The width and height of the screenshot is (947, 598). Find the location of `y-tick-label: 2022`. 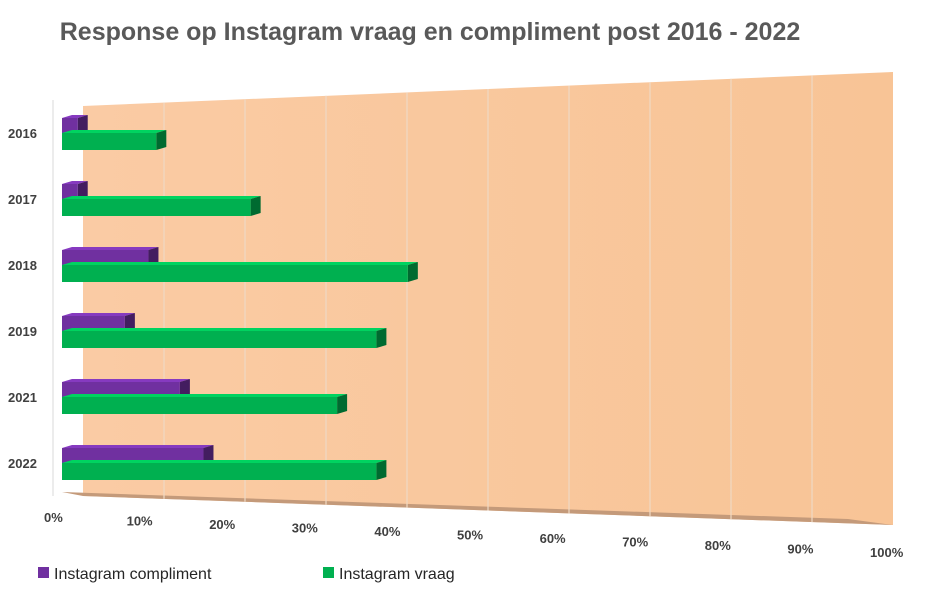

y-tick-label: 2022 is located at coordinates (22, 463).